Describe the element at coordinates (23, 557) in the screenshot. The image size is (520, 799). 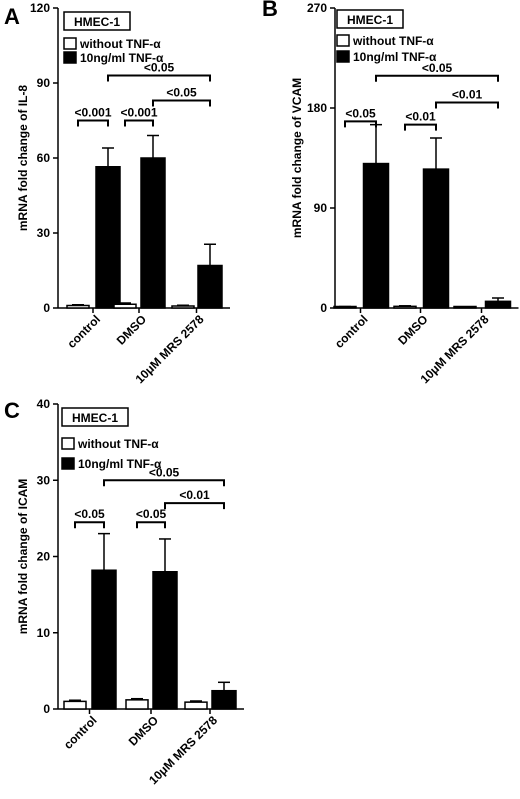
I see `y-axis-label: mRNA fold change of ICAM` at that location.